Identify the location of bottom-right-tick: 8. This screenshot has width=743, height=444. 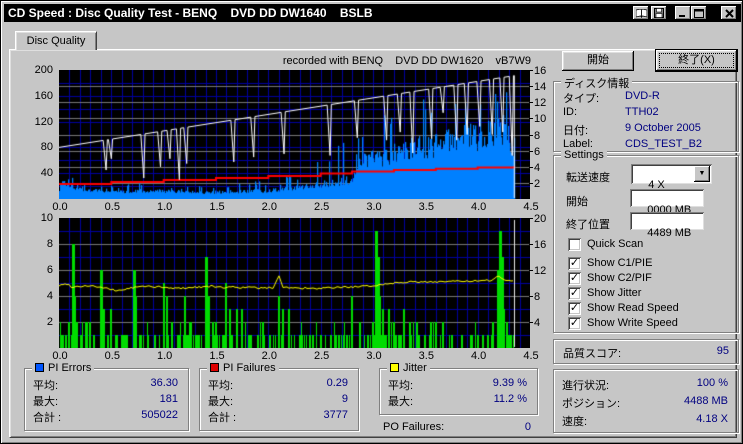
(537, 297).